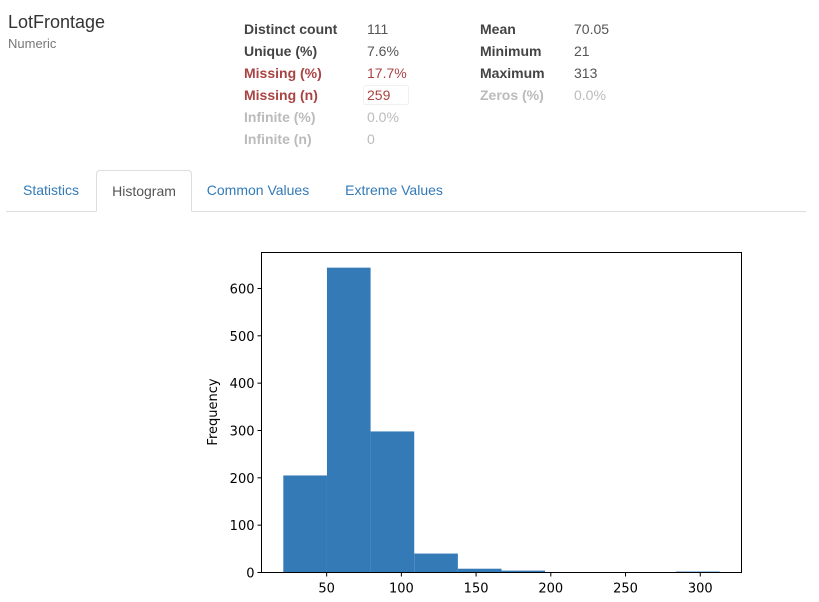 This screenshot has width=819, height=602. Describe the element at coordinates (378, 29) in the screenshot. I see `stat-value: 111` at that location.